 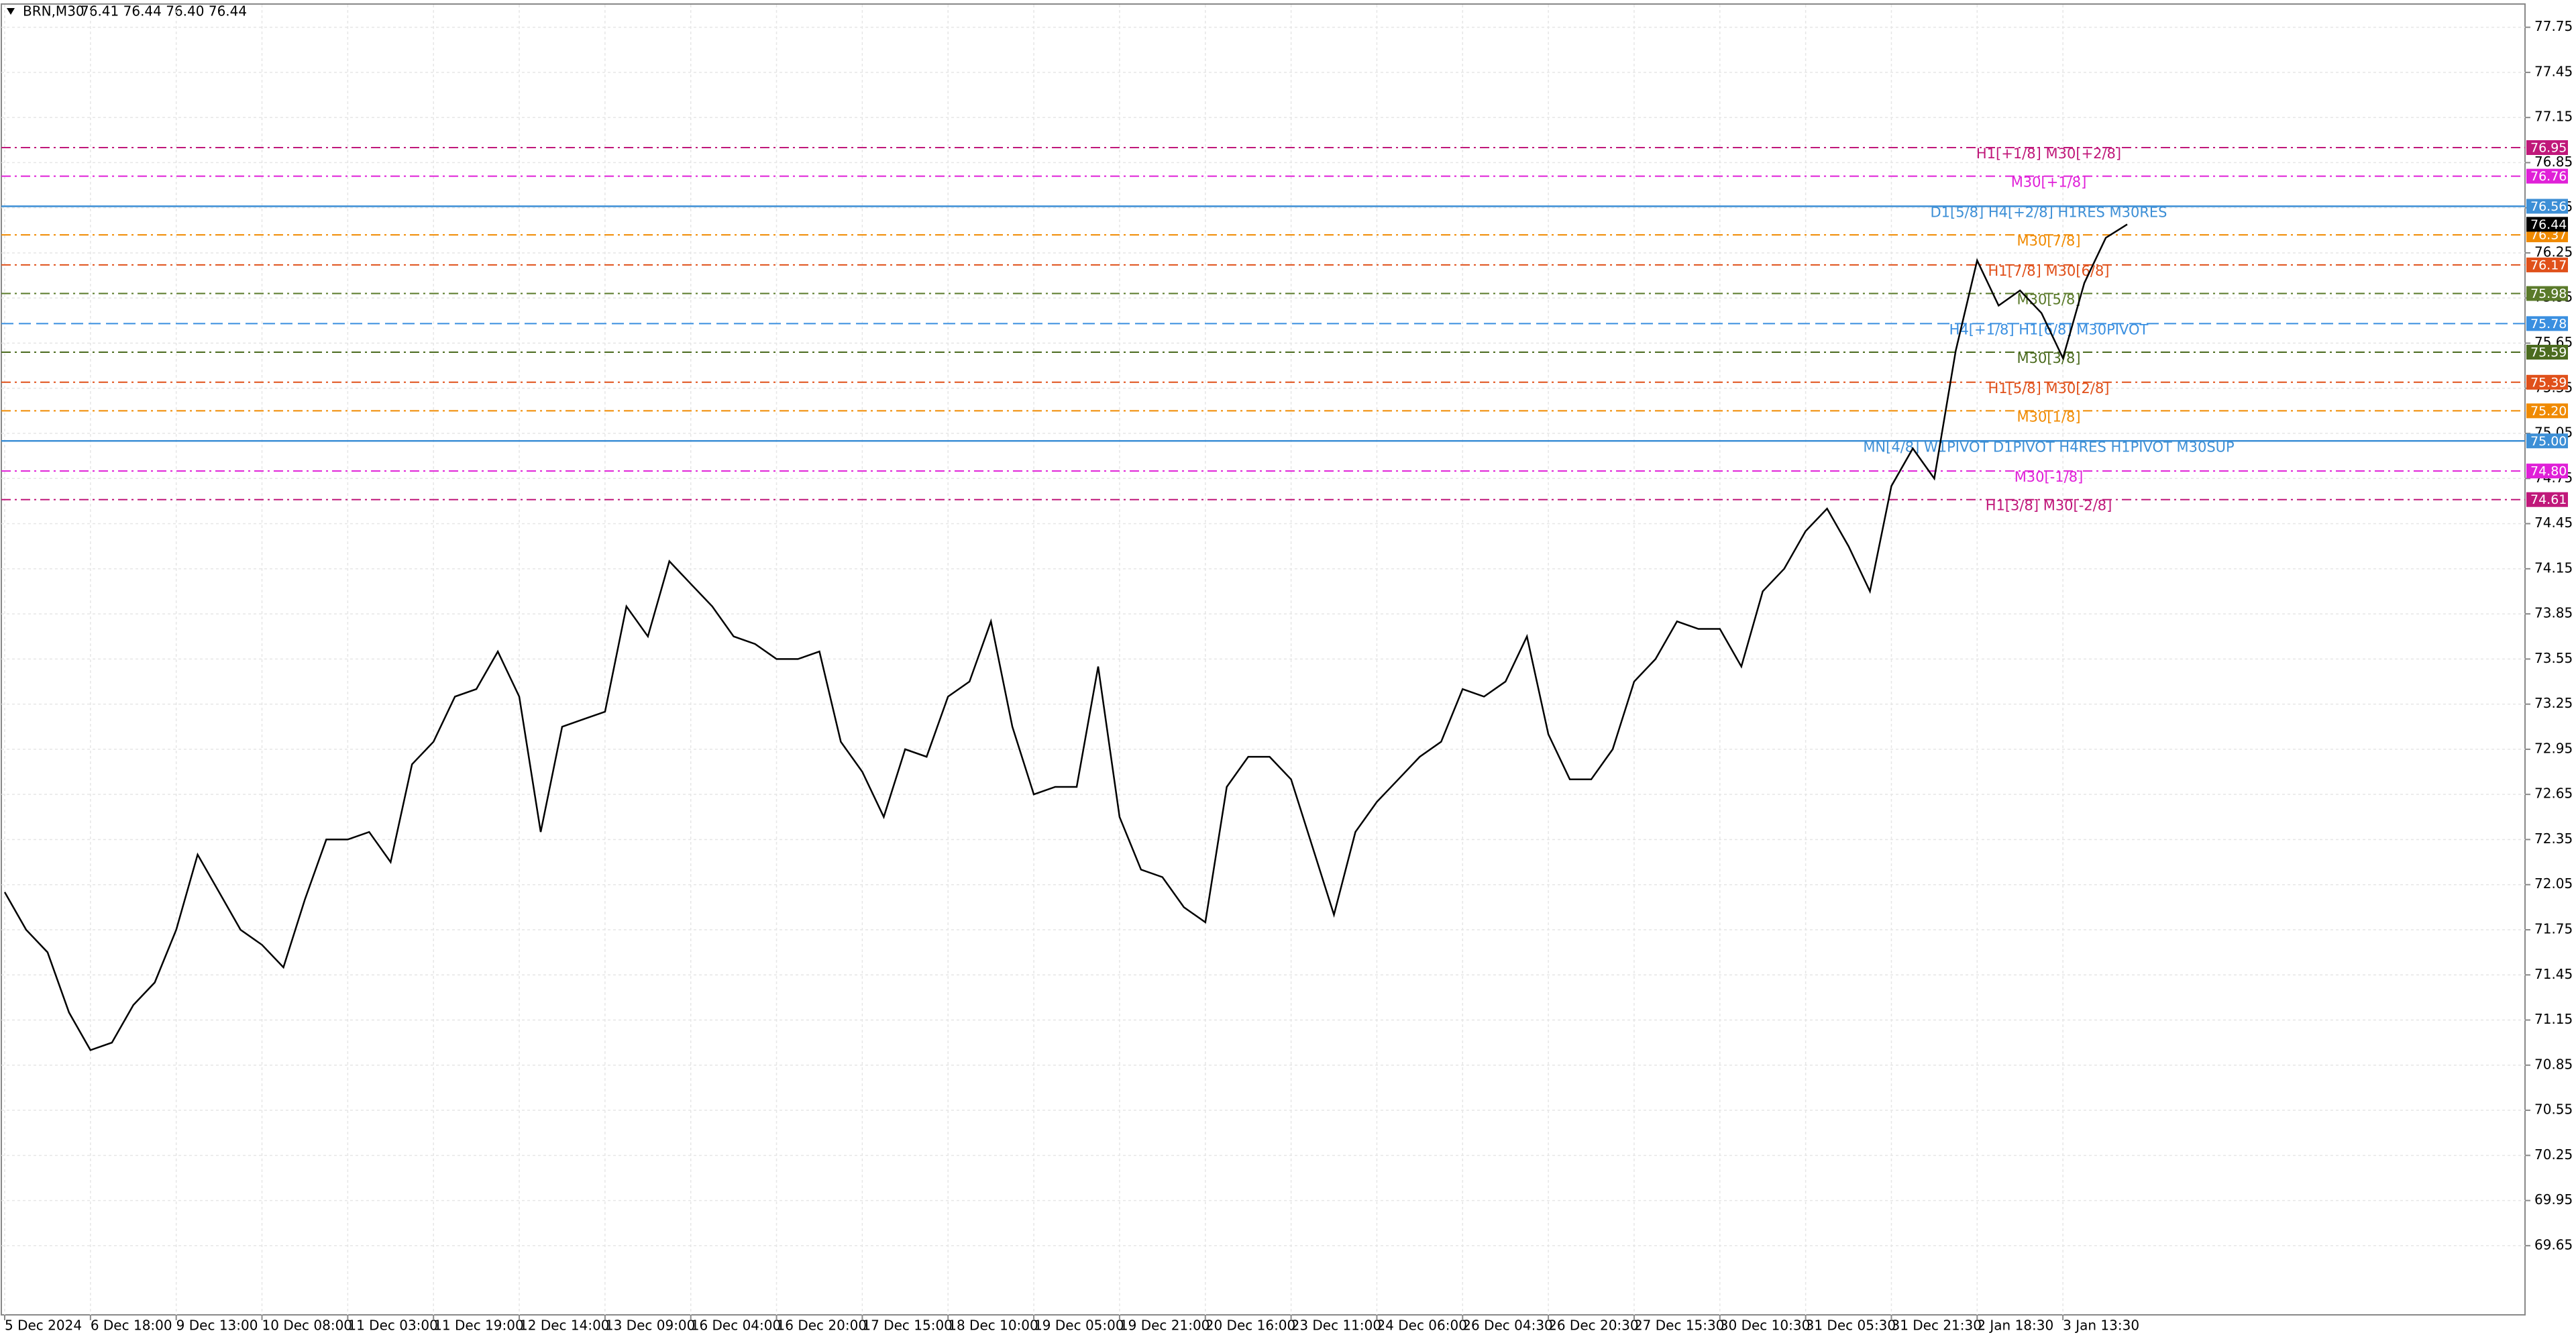 What do you see at coordinates (822, 1326) in the screenshot?
I see `x-tick-label: 16 Dec 20:00` at bounding box center [822, 1326].